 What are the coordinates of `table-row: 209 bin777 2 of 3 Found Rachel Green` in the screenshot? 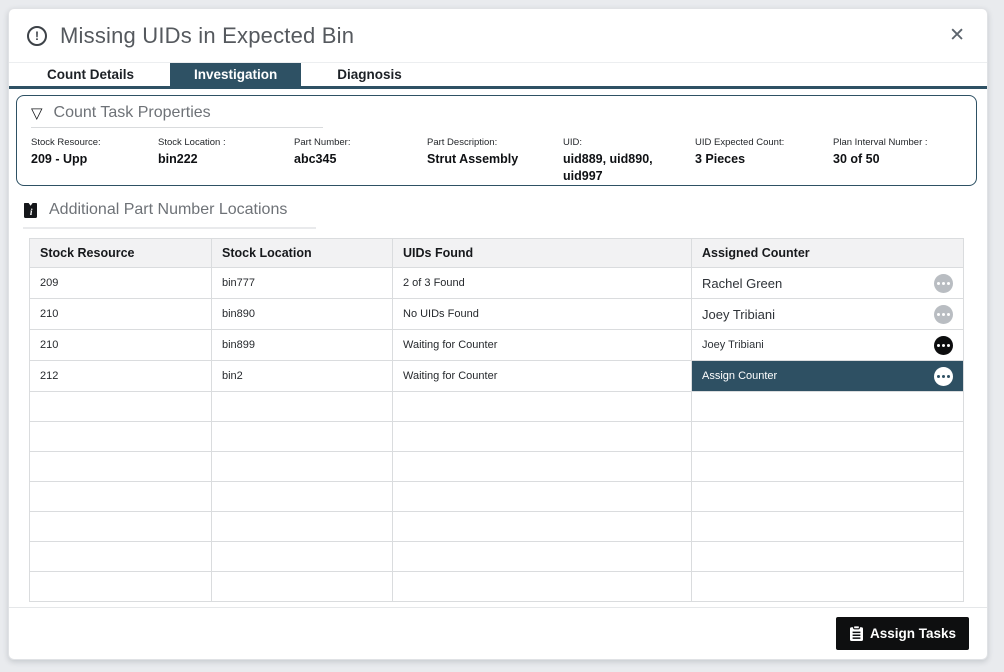 It's located at (496, 283).